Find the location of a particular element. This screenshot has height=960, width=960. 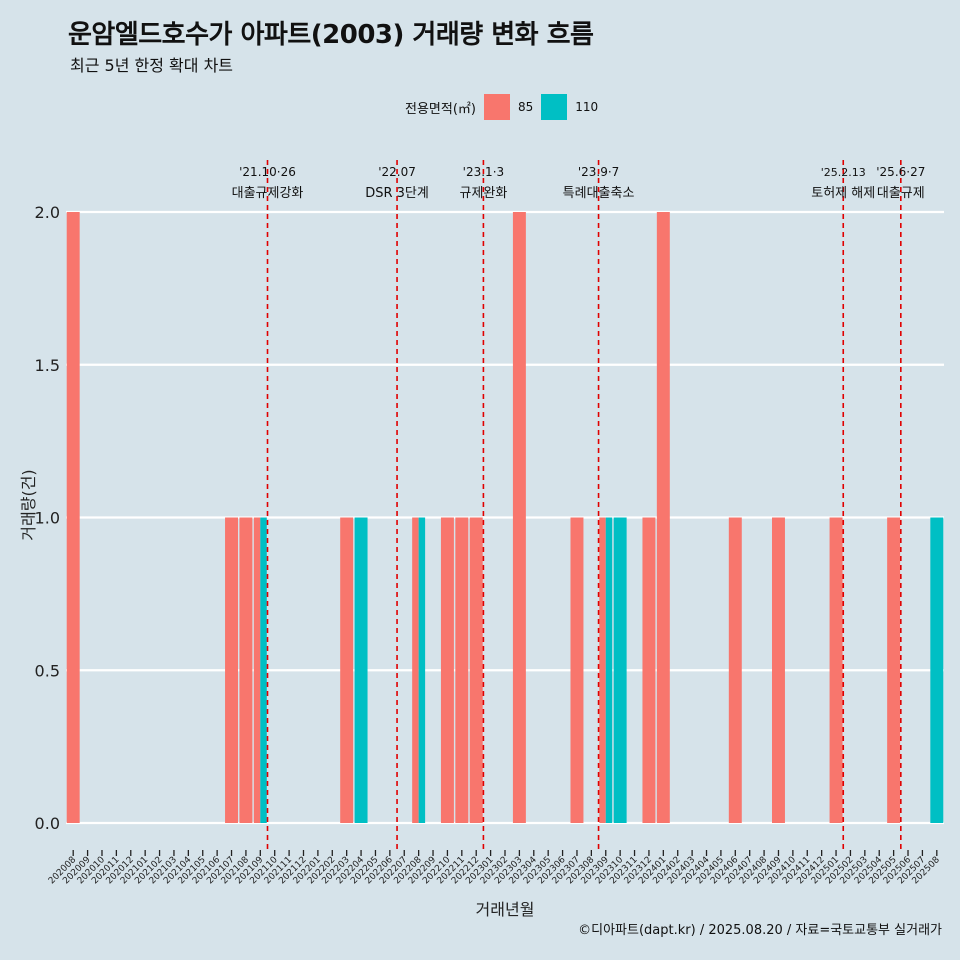

event-date: '23.9·7 is located at coordinates (598, 172).